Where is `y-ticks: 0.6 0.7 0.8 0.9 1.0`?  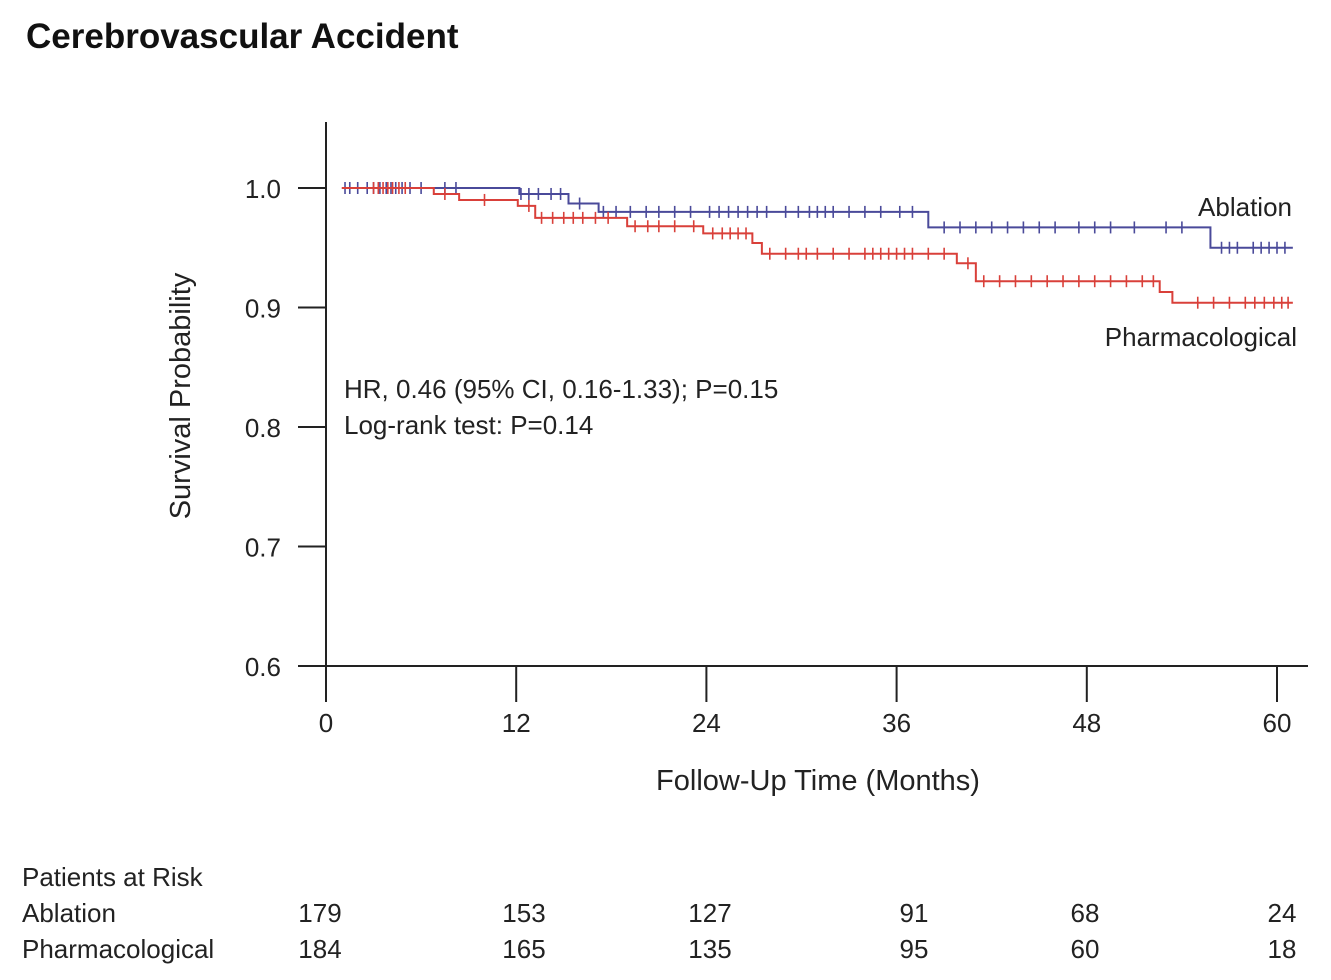
y-ticks: 0.6 0.7 0.8 0.9 1.0 is located at coordinates (285, 428).